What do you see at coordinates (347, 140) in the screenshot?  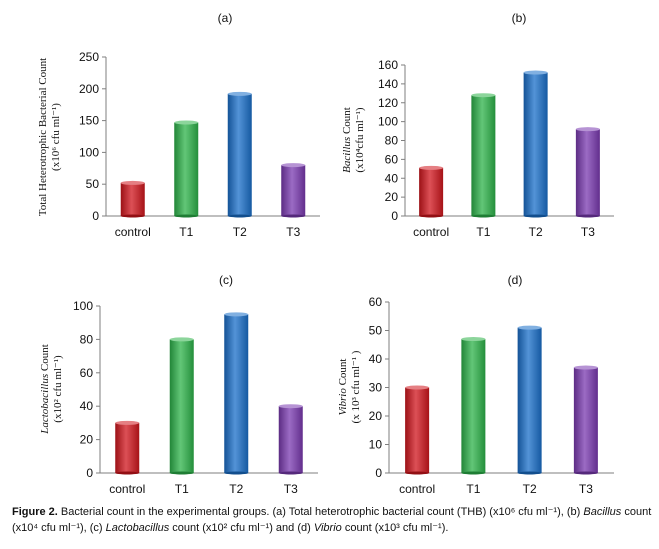 I see `y-axis-label: Bacillus Count` at bounding box center [347, 140].